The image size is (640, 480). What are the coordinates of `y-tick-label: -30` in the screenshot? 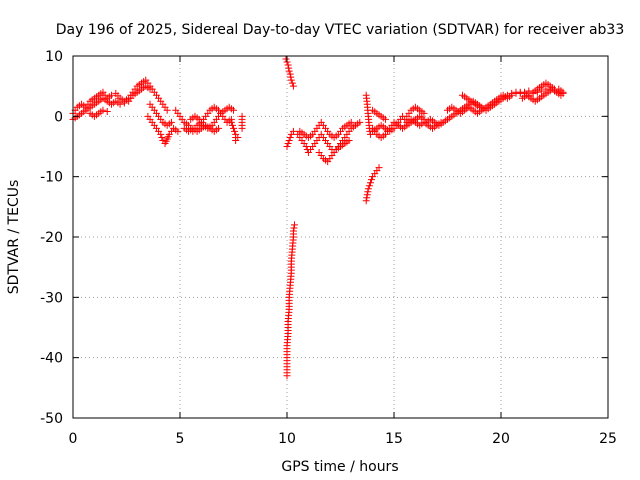 It's located at (51, 298).